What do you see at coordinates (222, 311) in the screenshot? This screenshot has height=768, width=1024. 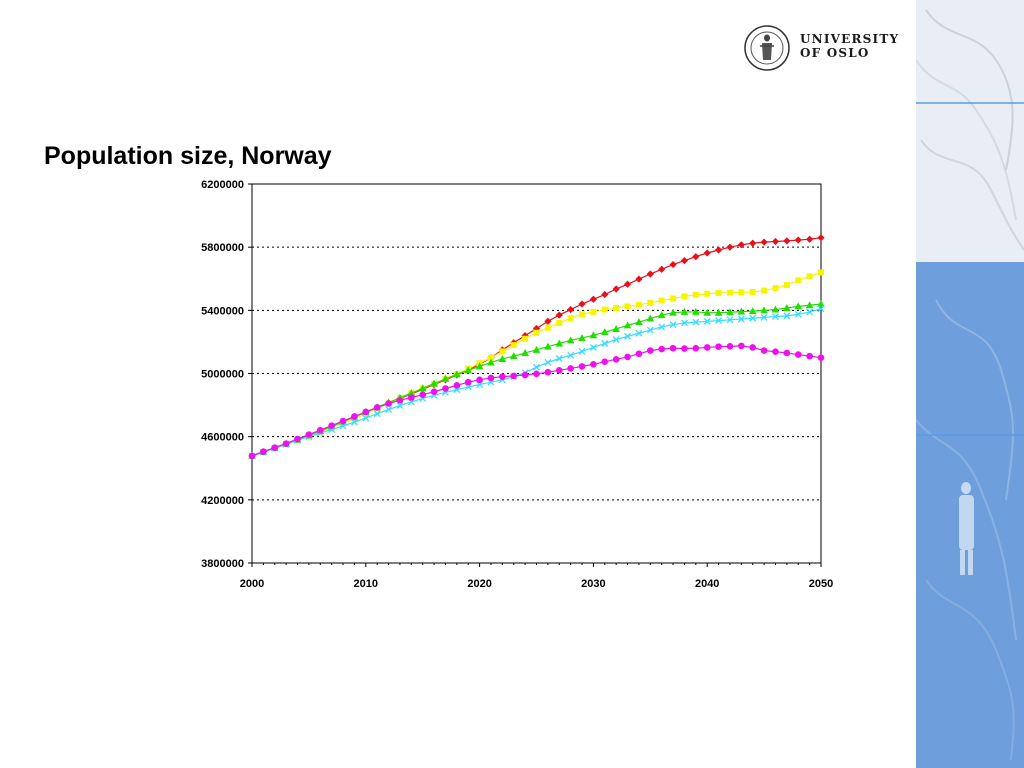 I see `y-tick-label: 5400000` at bounding box center [222, 311].